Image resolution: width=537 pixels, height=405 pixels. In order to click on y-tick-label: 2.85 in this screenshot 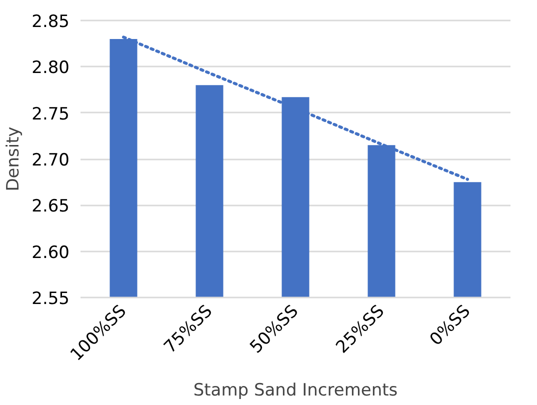, I will do `click(51, 22)`.